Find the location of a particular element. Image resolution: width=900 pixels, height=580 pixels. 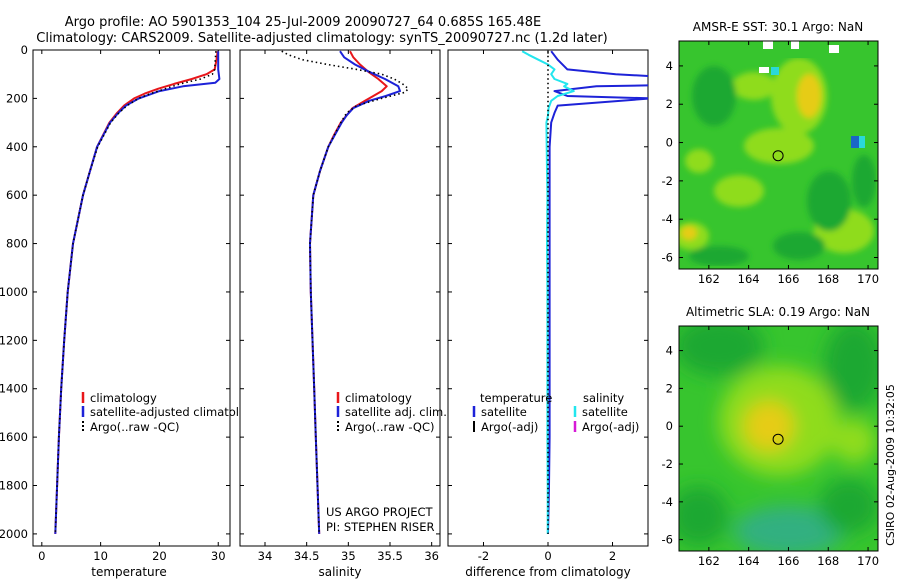

y-tick-label: 200 is located at coordinates (17, 98).